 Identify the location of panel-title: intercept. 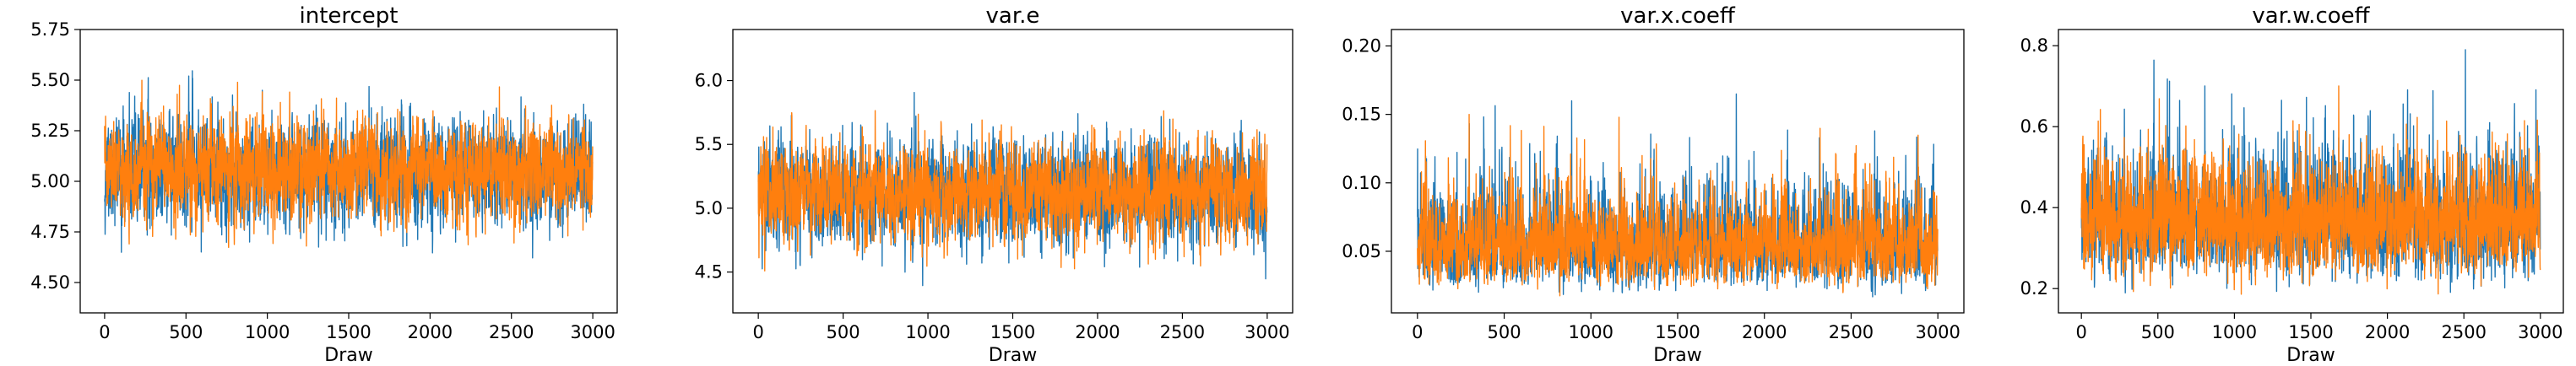
(349, 16).